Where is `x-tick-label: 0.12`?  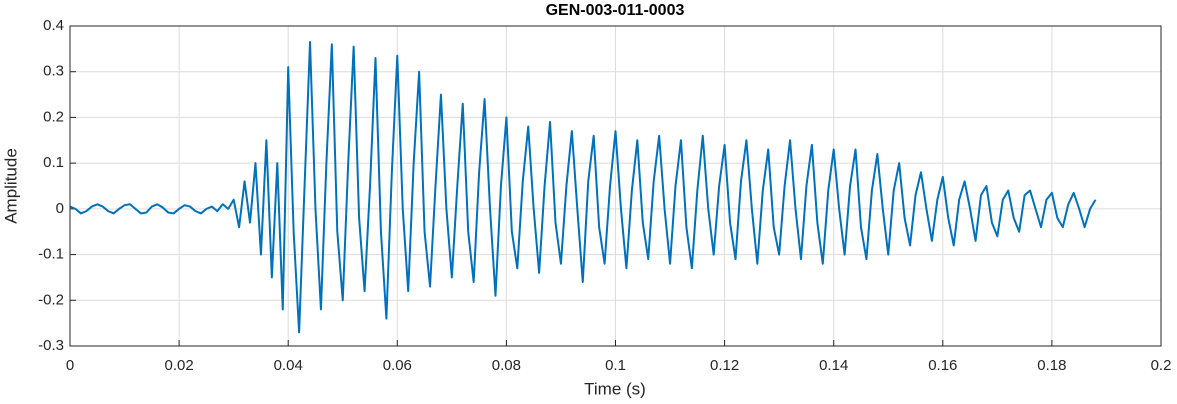
x-tick-label: 0.12 is located at coordinates (724, 365).